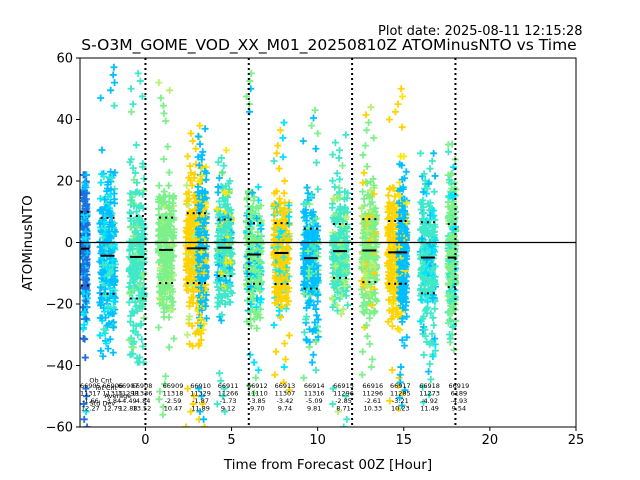 Image resolution: width=640 pixels, height=480 pixels. What do you see at coordinates (314, 409) in the screenshot?
I see `stat-annotation: 9.81` at bounding box center [314, 409].